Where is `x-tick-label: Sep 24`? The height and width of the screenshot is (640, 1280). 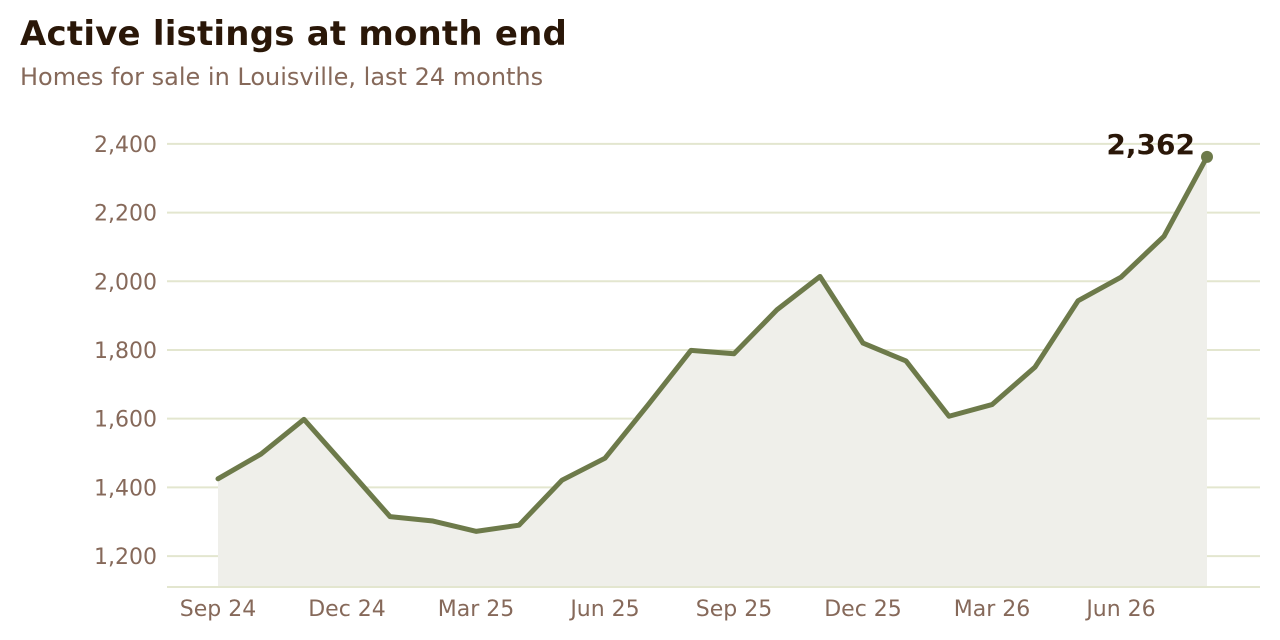 x-tick-label: Sep 24 is located at coordinates (218, 609).